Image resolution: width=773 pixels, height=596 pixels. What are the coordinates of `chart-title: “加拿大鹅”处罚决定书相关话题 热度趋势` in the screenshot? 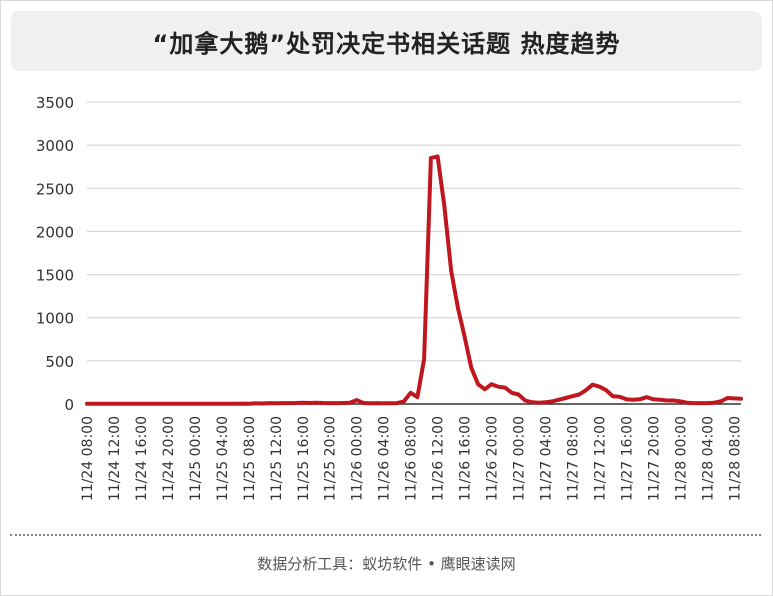 It's located at (386, 43).